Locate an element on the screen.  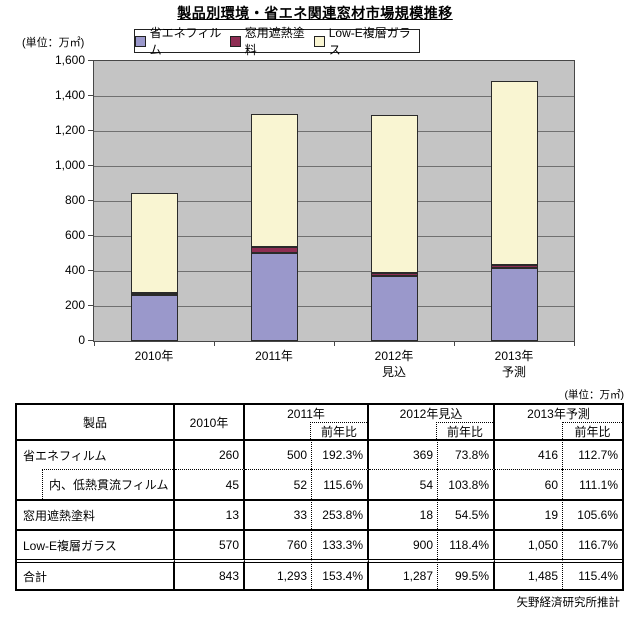
legend-item: Low-E複層ガラス is located at coordinates (366, 41).